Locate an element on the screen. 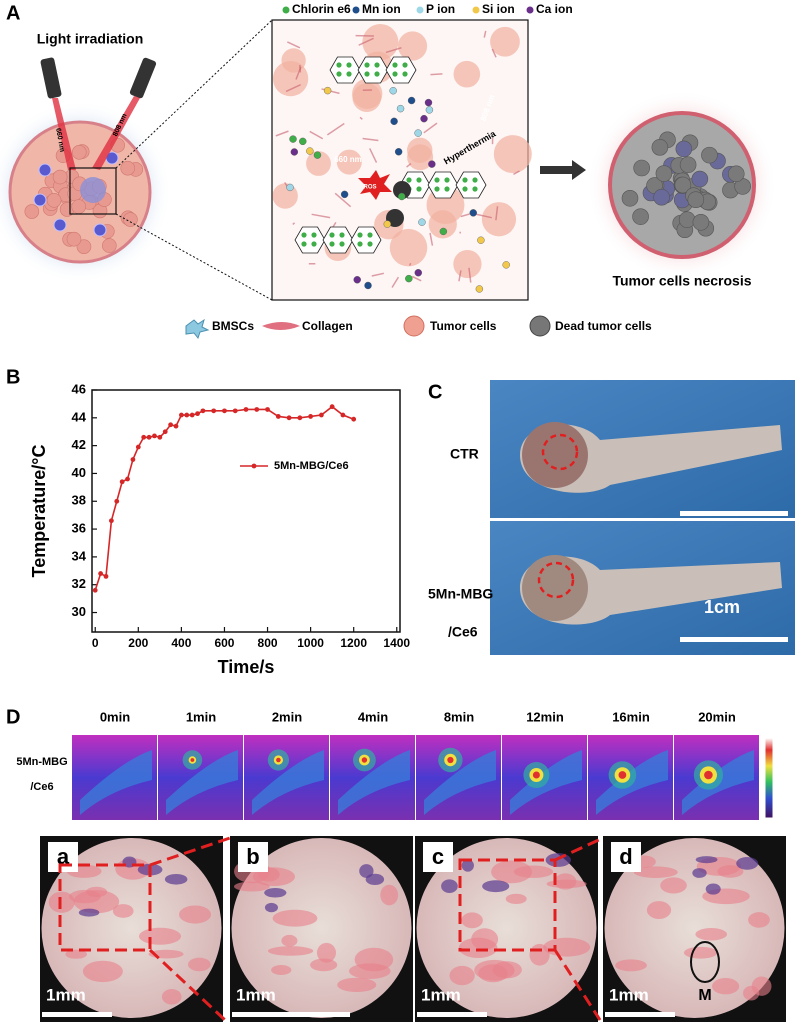 Image resolution: width=800 pixels, height=1026 pixels. legend-marker is located at coordinates (254, 466).